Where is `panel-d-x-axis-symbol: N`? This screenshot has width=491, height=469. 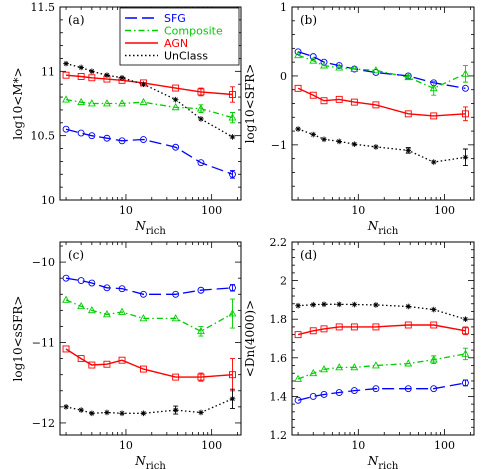 panel-d-x-axis-symbol: N is located at coordinates (373, 461).